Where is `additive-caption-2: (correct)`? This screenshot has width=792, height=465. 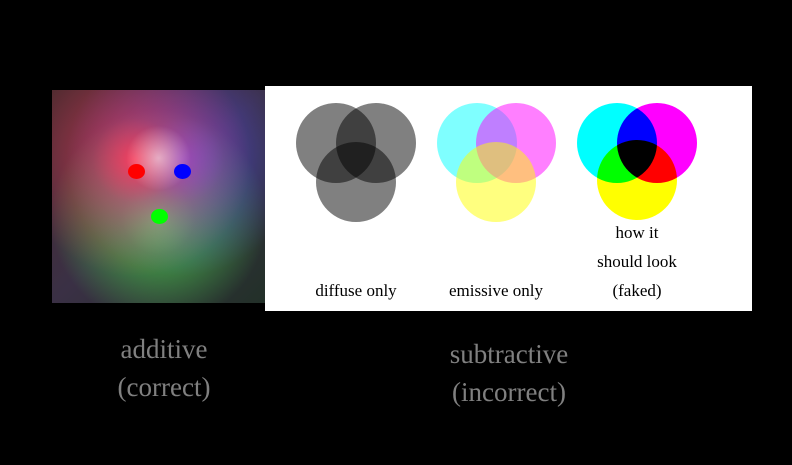
additive-caption-2: (correct) is located at coordinates (164, 387).